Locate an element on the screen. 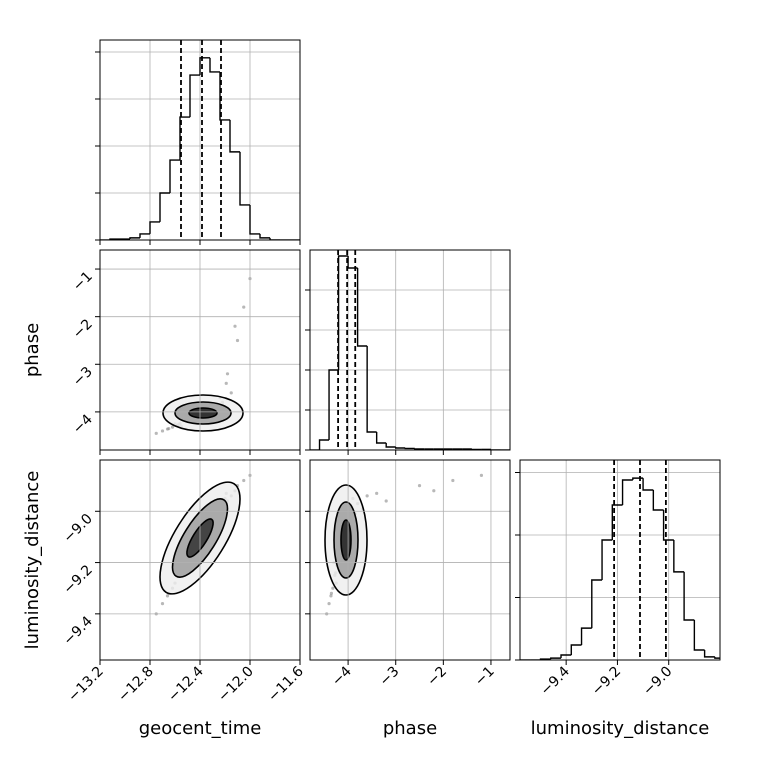 The image size is (760, 760). x-tick-label: −9.0 is located at coordinates (657, 681).